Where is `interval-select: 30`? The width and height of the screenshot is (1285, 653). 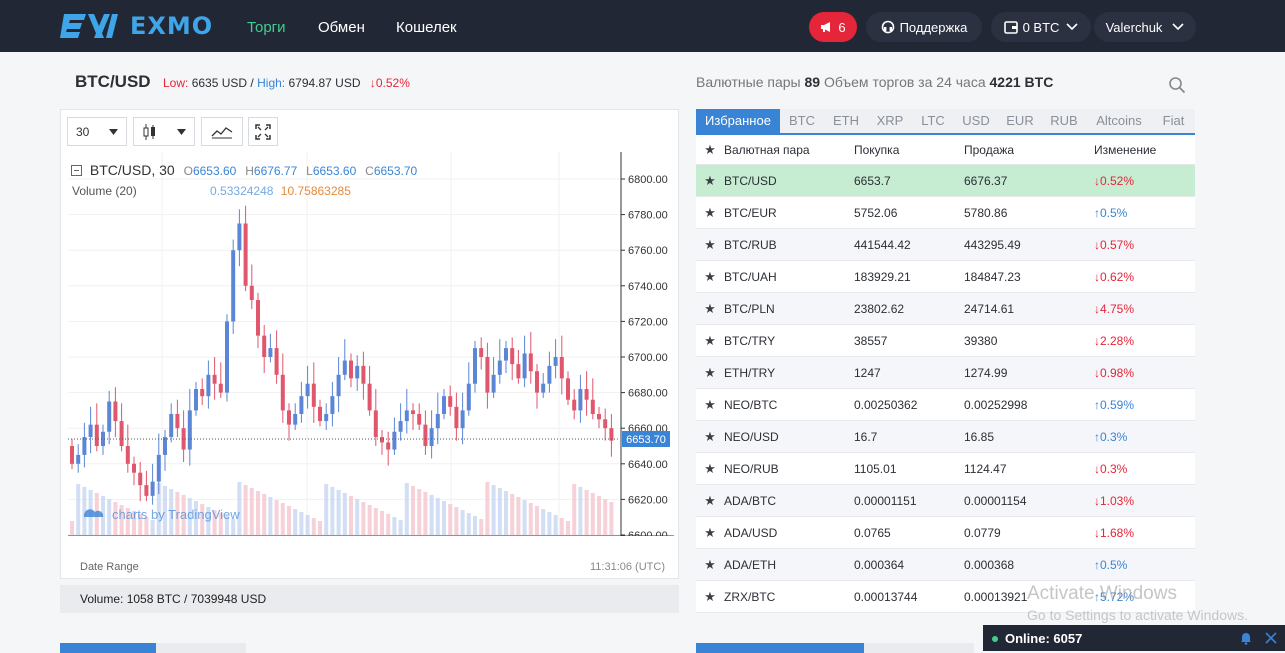 interval-select: 30 is located at coordinates (97, 131).